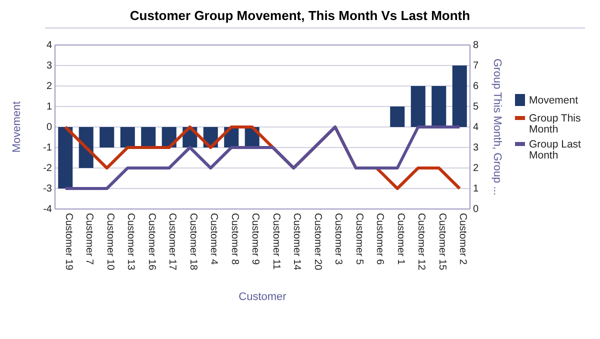  Describe the element at coordinates (276, 241) in the screenshot. I see `x-tick-label: Customer 11` at that location.